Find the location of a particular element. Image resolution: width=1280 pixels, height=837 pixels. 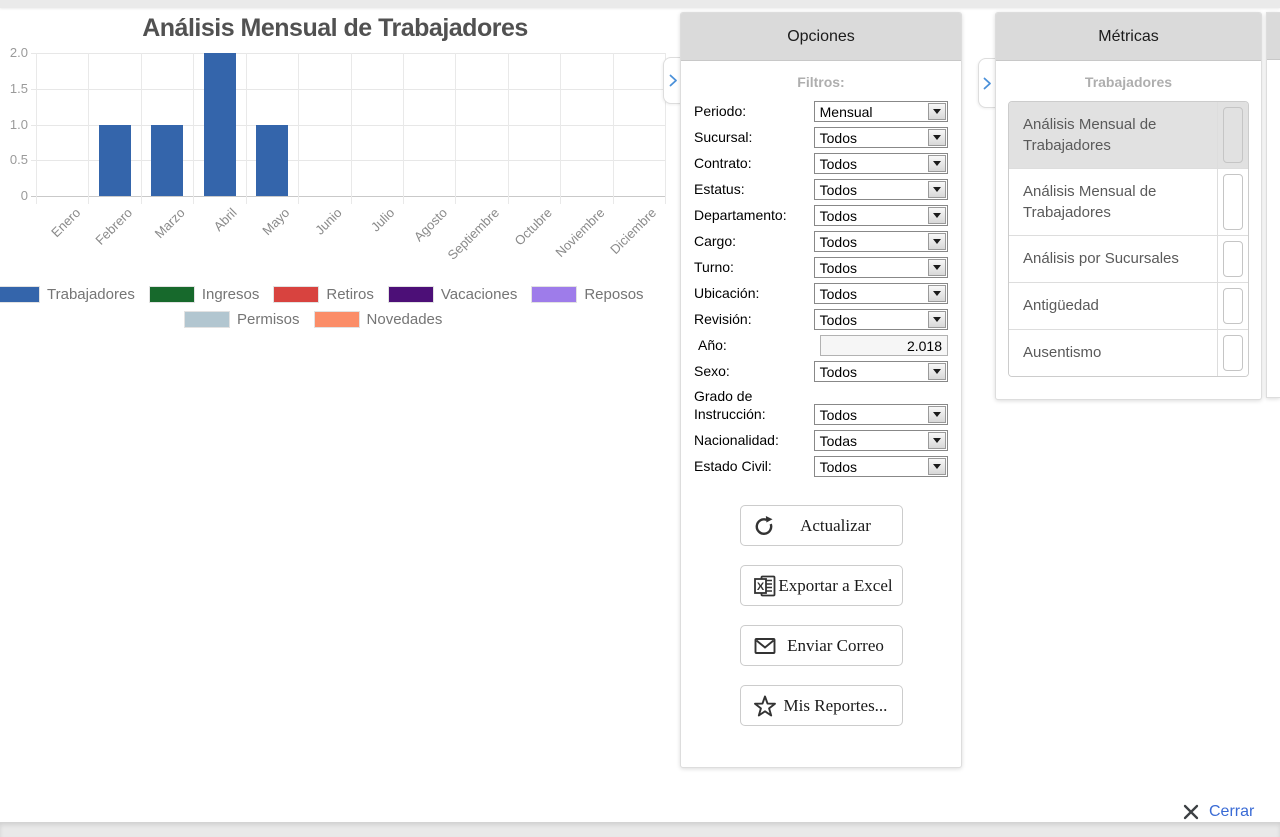

filter-label-revision: Revisión: is located at coordinates (723, 319).